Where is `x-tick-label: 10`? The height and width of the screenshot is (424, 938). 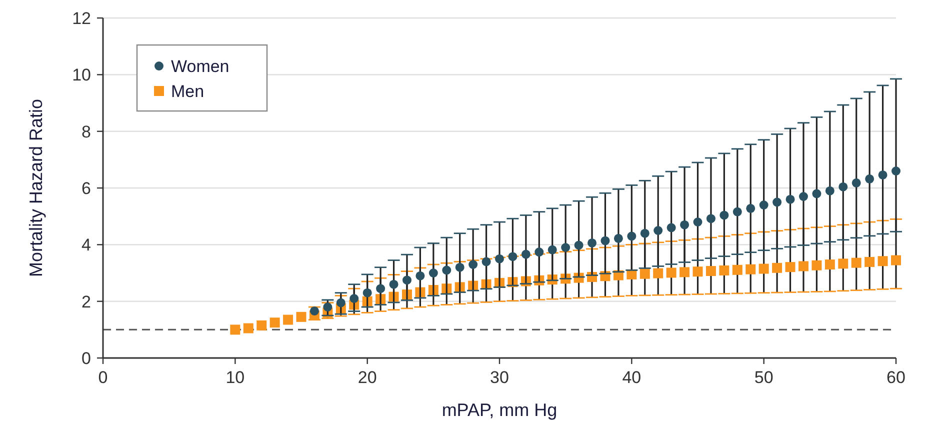 x-tick-label: 10 is located at coordinates (235, 377).